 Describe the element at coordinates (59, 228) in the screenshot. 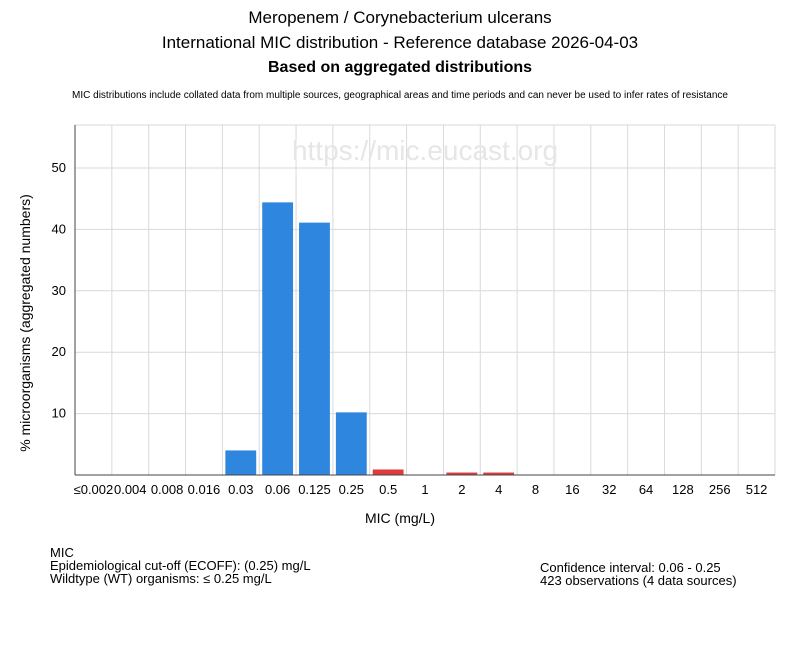

I see `y-tick-label: 40` at that location.